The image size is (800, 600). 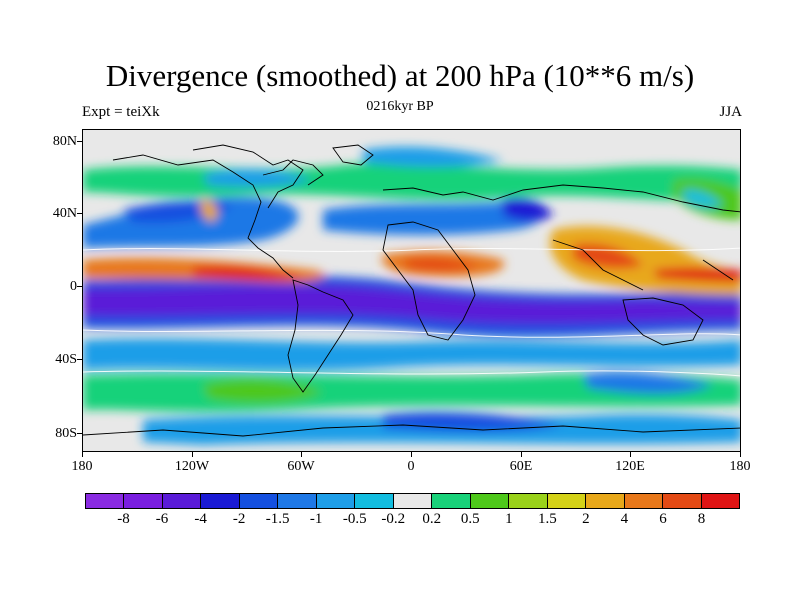 I want to click on colorbar-label: 1, so click(x=509, y=519).